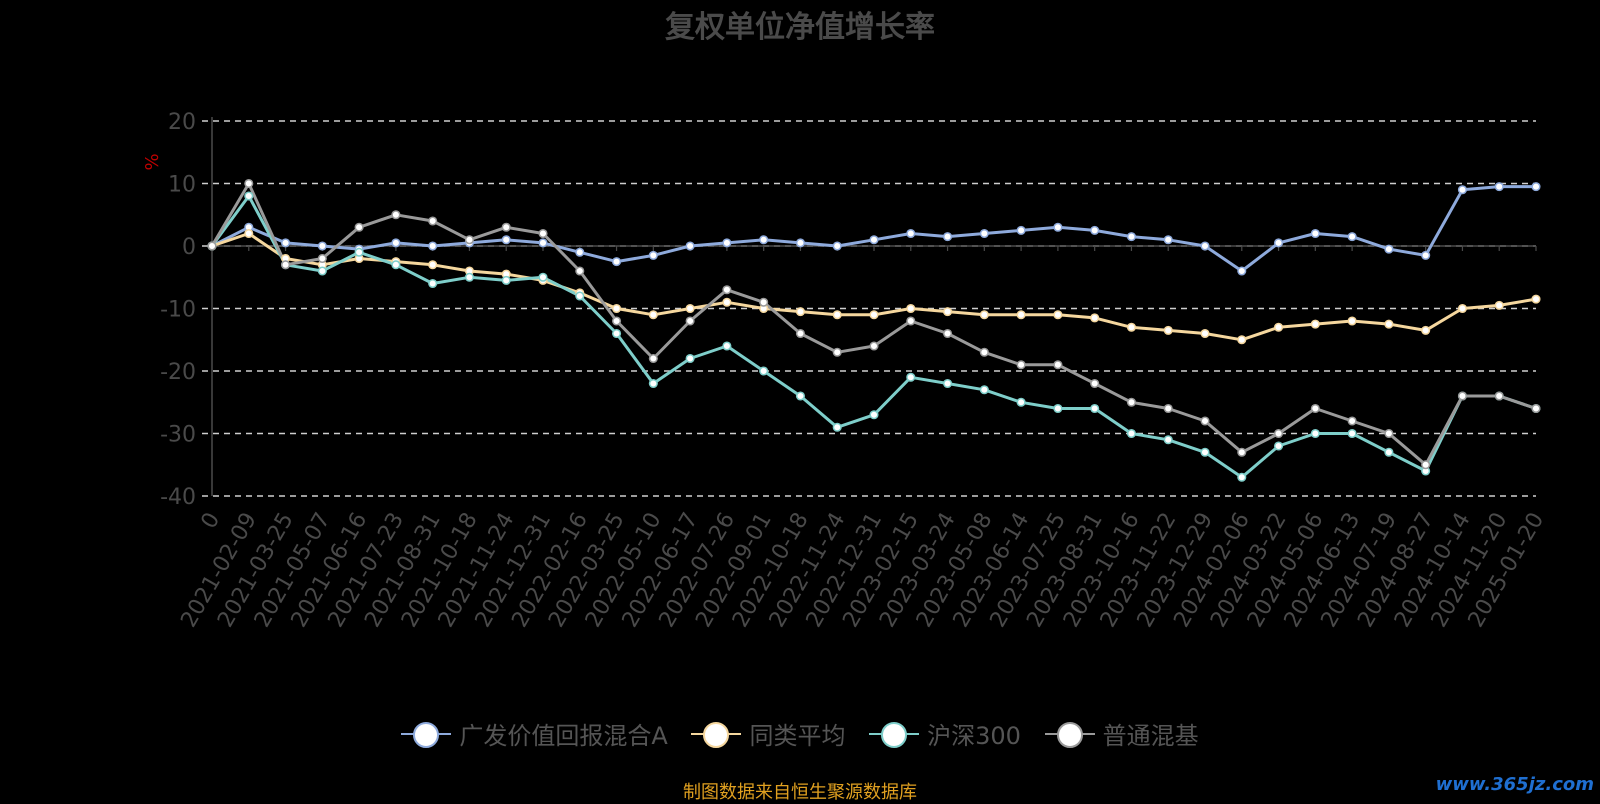  What do you see at coordinates (800, 27) in the screenshot?
I see `chart-title: 复权单位净值增长率` at bounding box center [800, 27].